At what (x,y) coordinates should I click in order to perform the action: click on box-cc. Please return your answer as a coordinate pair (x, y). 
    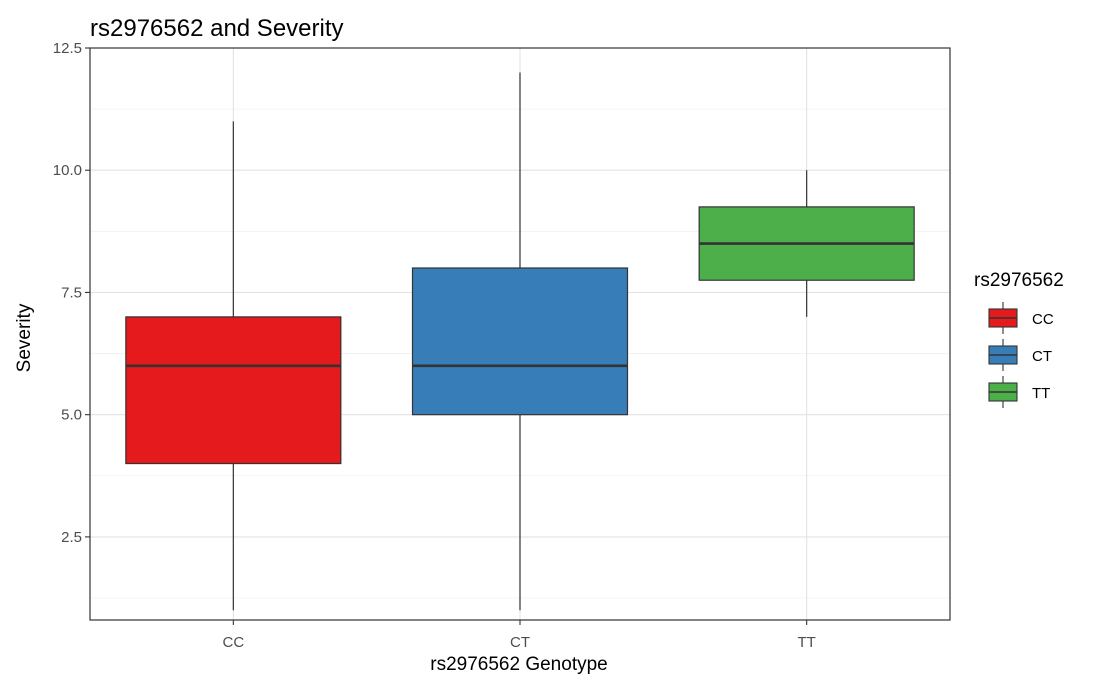
    Looking at the image, I should click on (233, 366).